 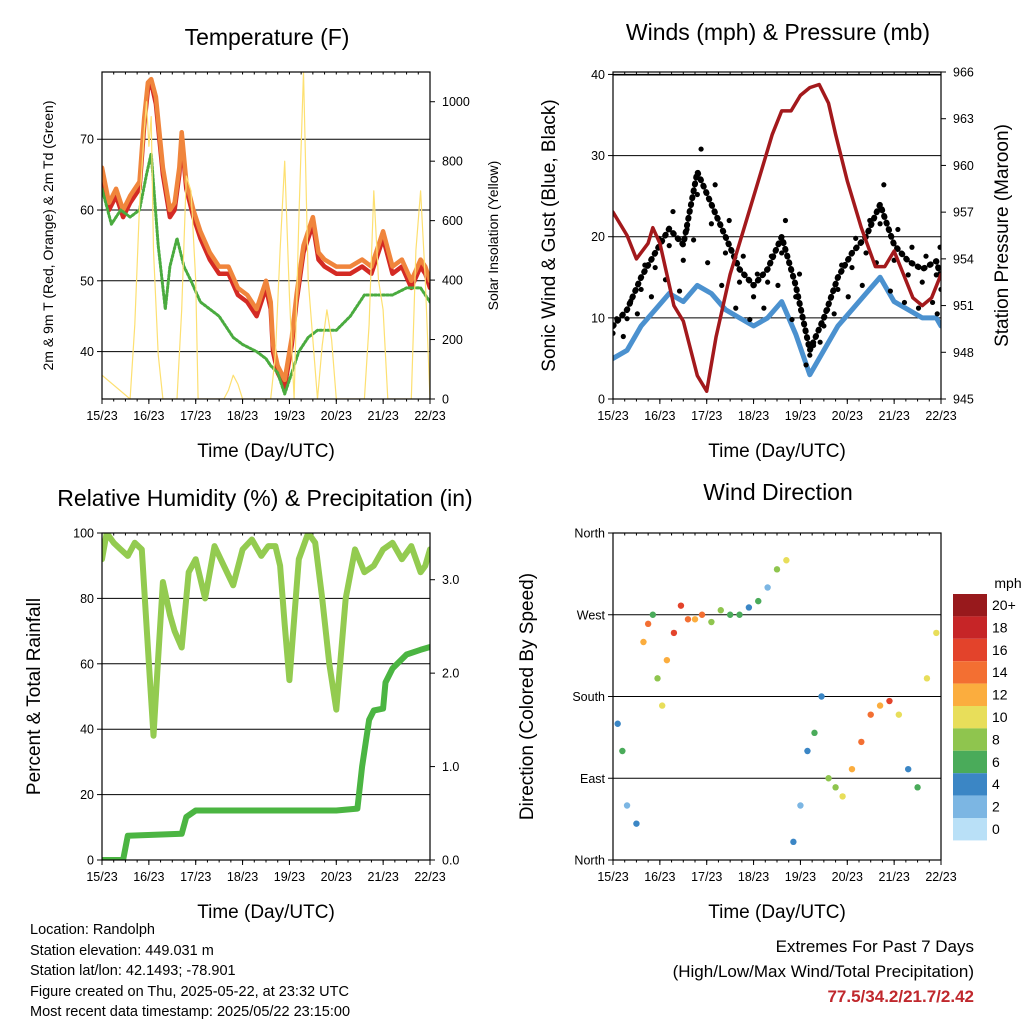 I want to click on y-tick-label: North, so click(x=589, y=534).